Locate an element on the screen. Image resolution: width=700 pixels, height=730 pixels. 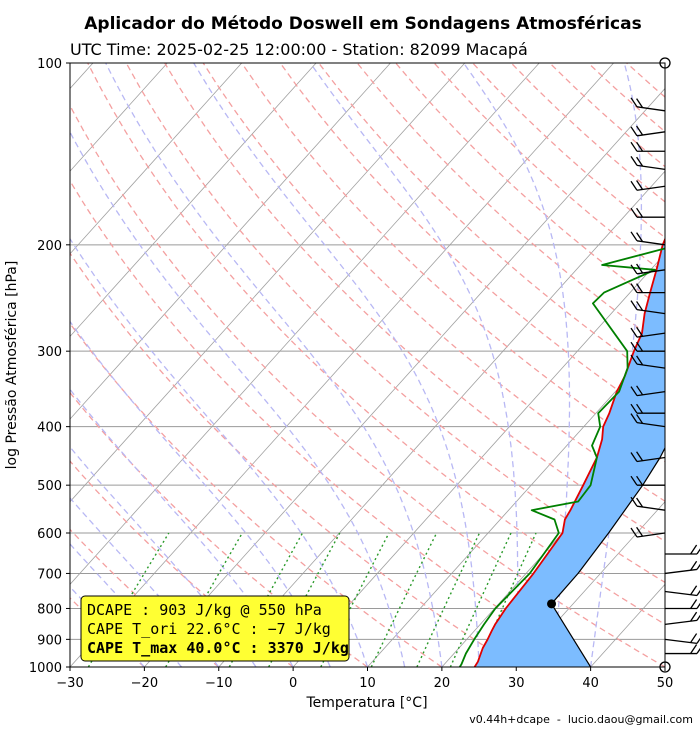
y-tick-label: 400 is located at coordinates (49, 428).